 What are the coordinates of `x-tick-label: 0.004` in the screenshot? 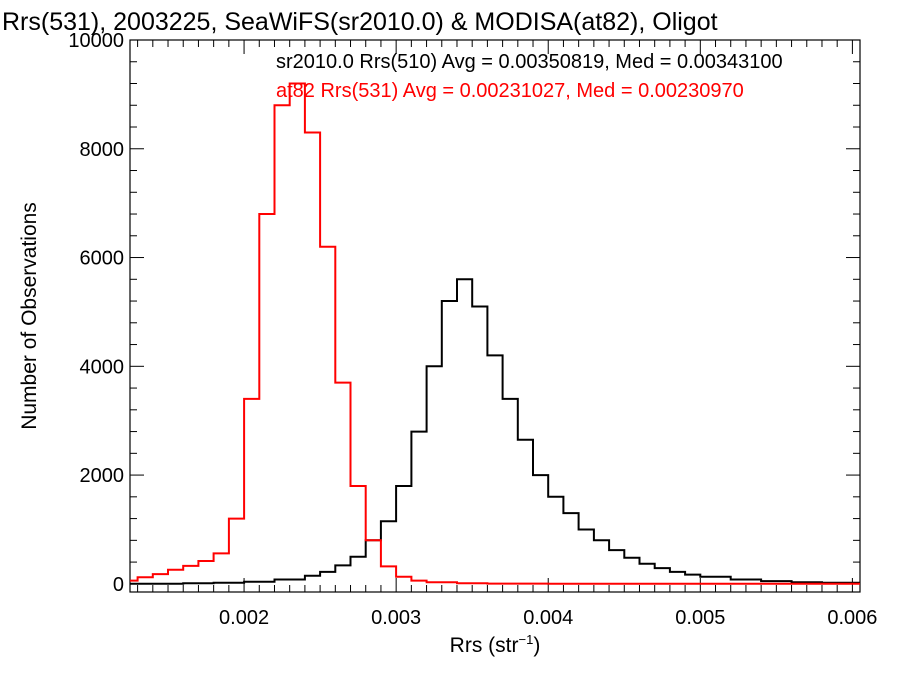 It's located at (548, 618).